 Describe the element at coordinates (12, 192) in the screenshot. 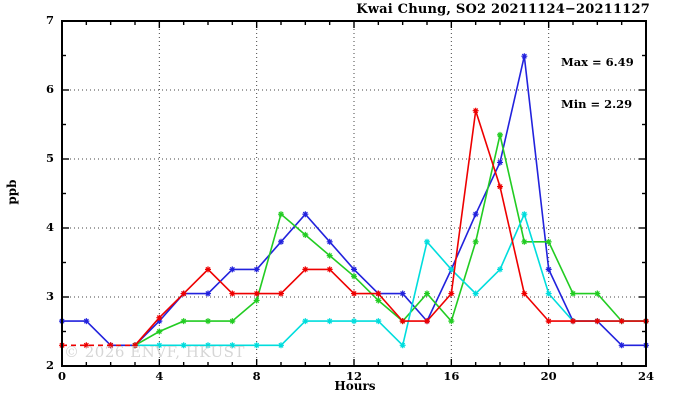

I see `y-axis-title: ppb` at that location.